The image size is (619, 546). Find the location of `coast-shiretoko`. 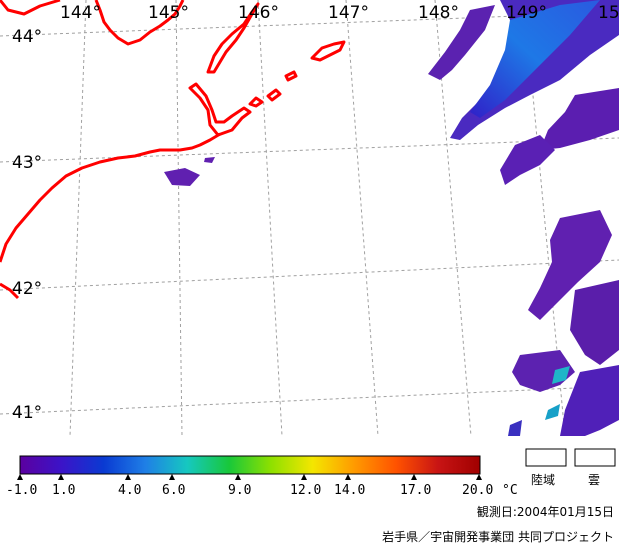

coast-shiretoko is located at coordinates (139, 23).